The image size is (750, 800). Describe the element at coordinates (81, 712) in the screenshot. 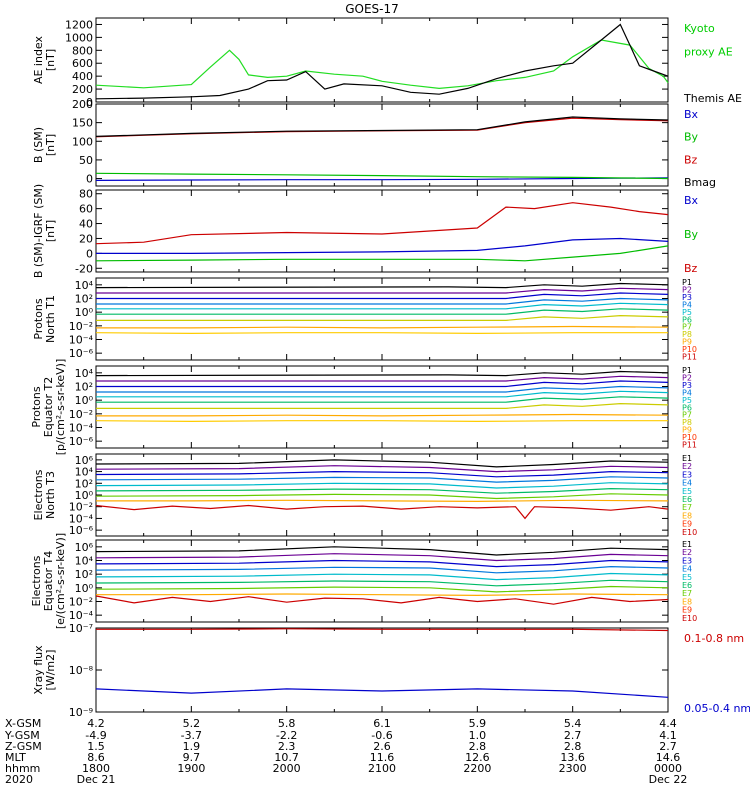

I see `y-tick-label: 10⁻⁹` at that location.